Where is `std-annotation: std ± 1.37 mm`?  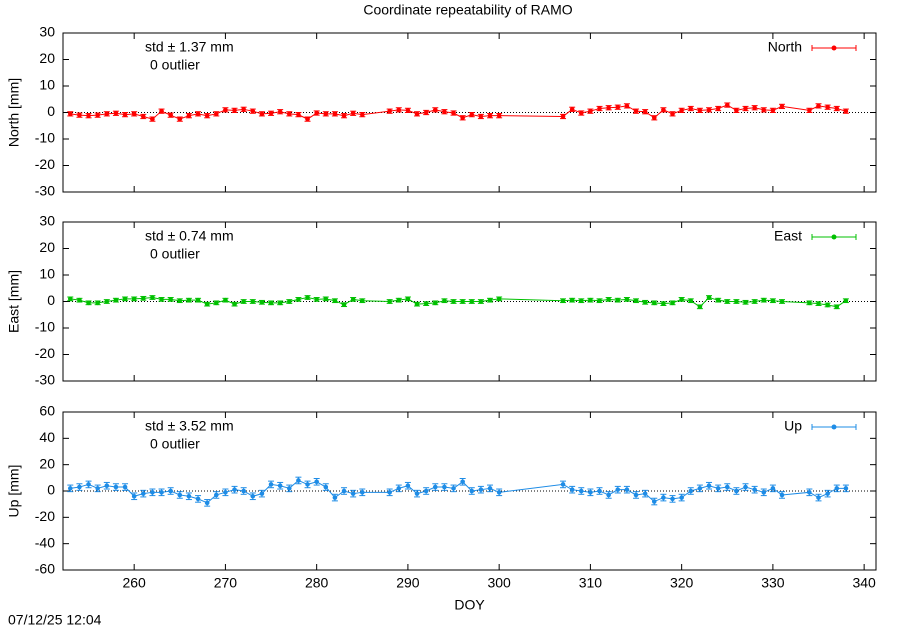
std-annotation: std ± 1.37 mm is located at coordinates (189, 47).